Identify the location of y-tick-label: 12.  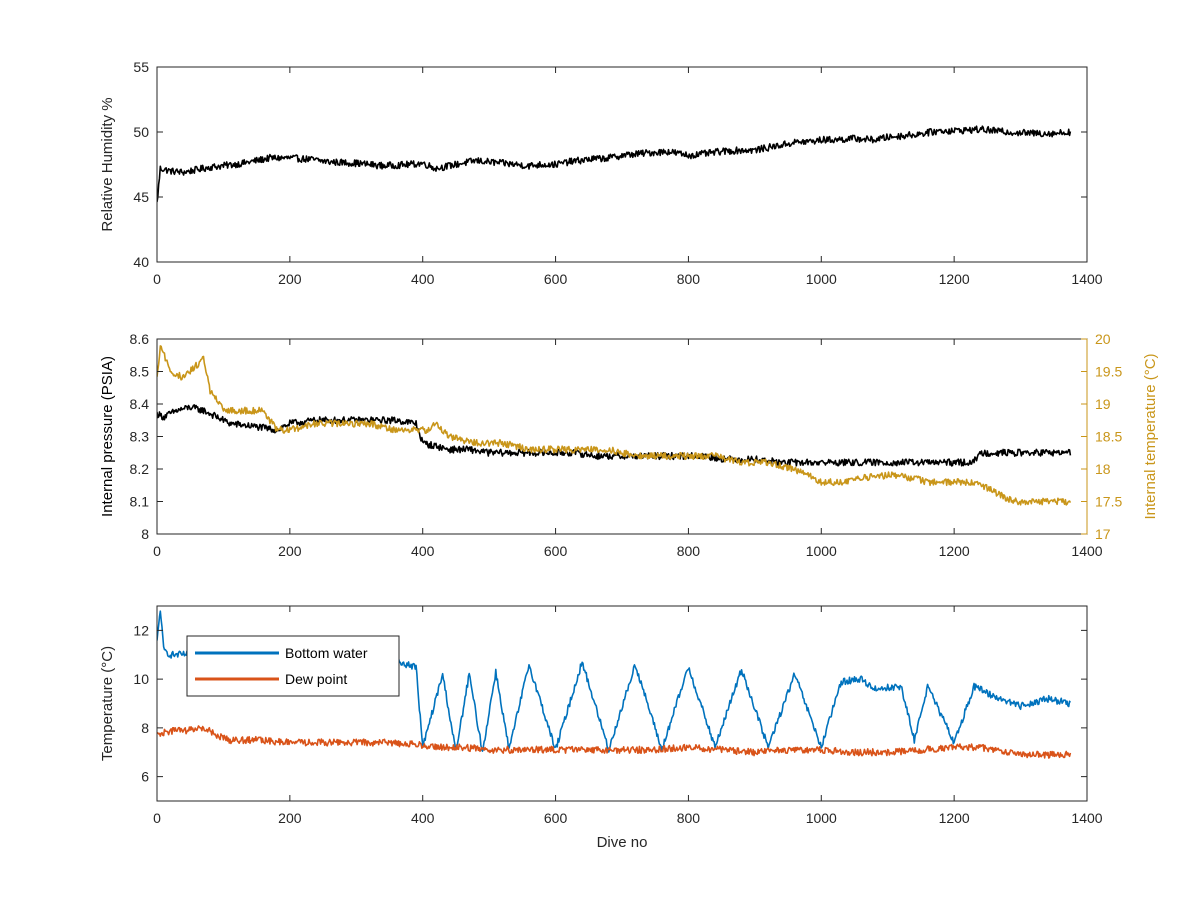
(141, 630).